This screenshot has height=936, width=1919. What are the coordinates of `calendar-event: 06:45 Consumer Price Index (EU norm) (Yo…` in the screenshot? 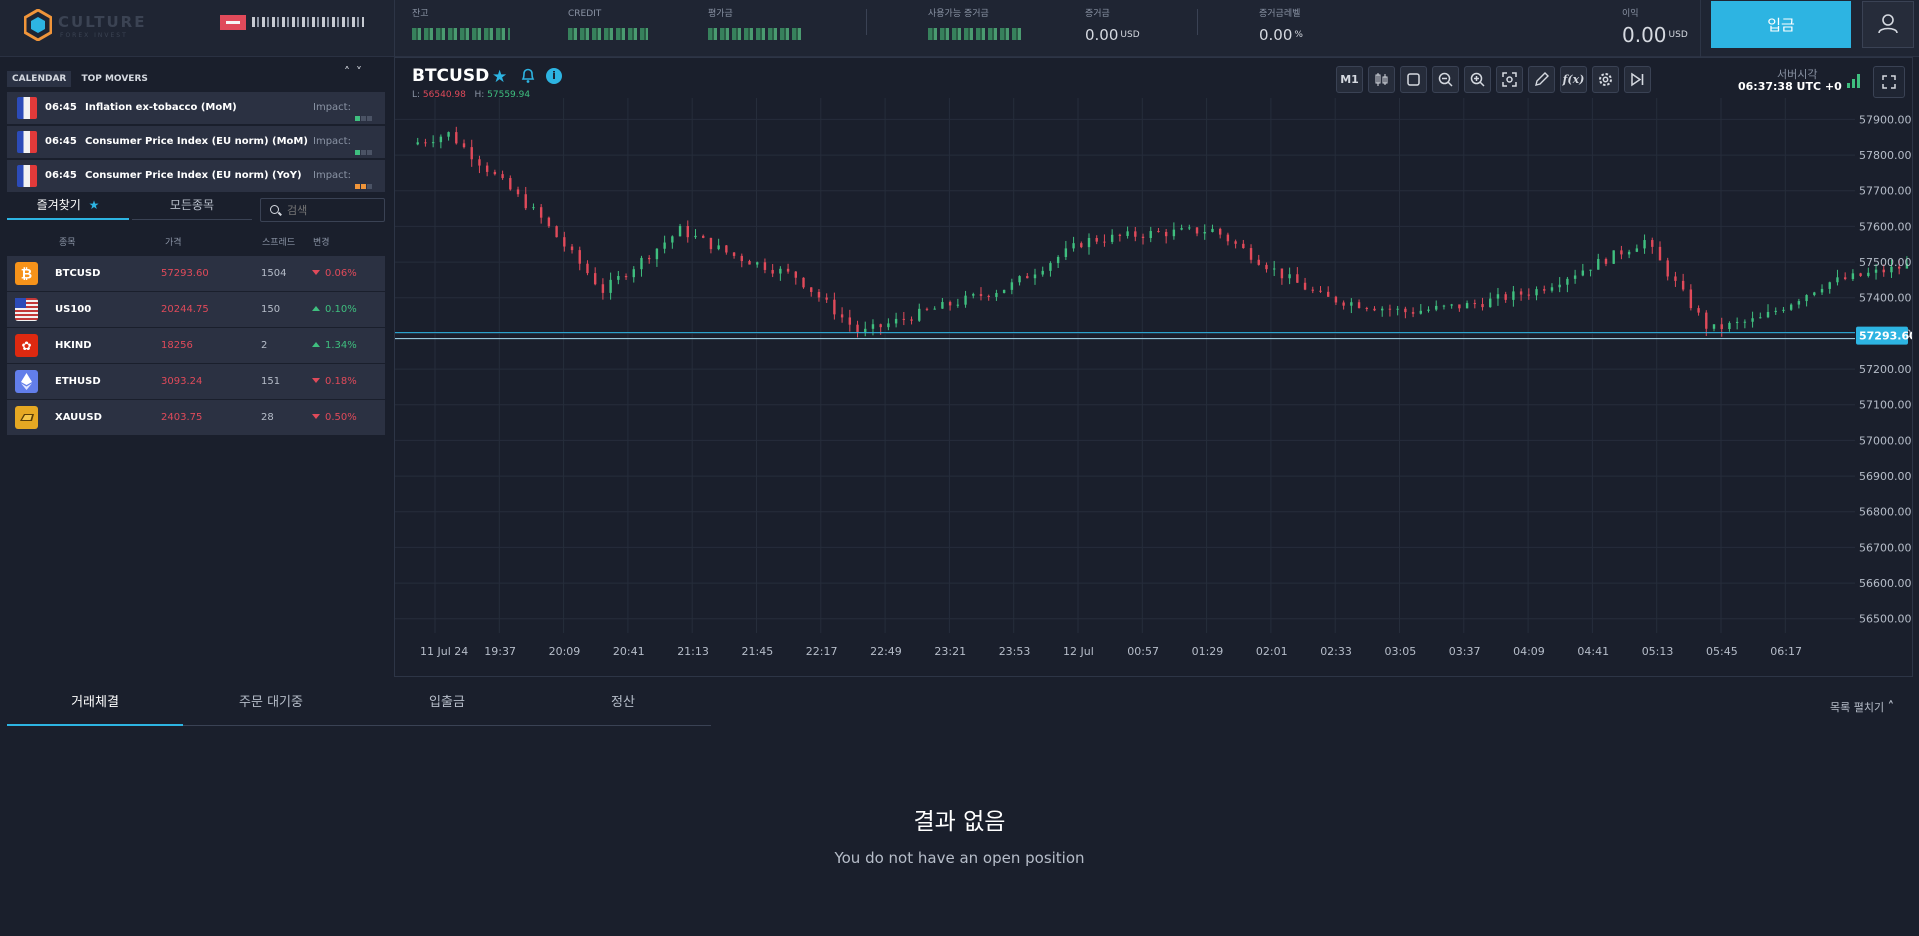 It's located at (196, 176).